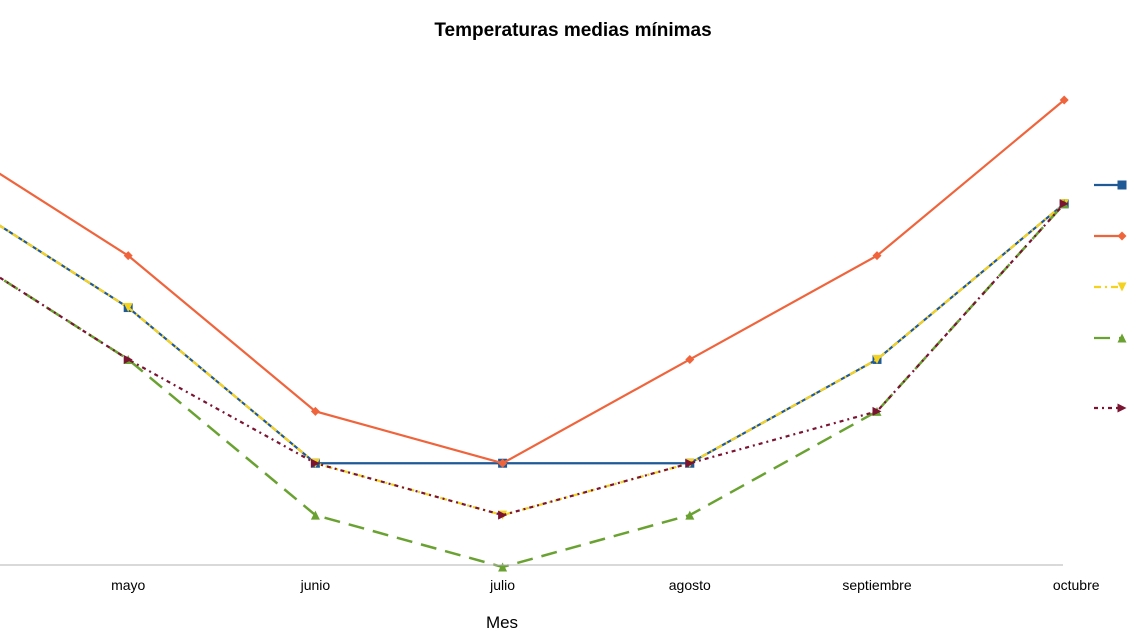  I want to click on x-tick-label: mayo, so click(128, 585).